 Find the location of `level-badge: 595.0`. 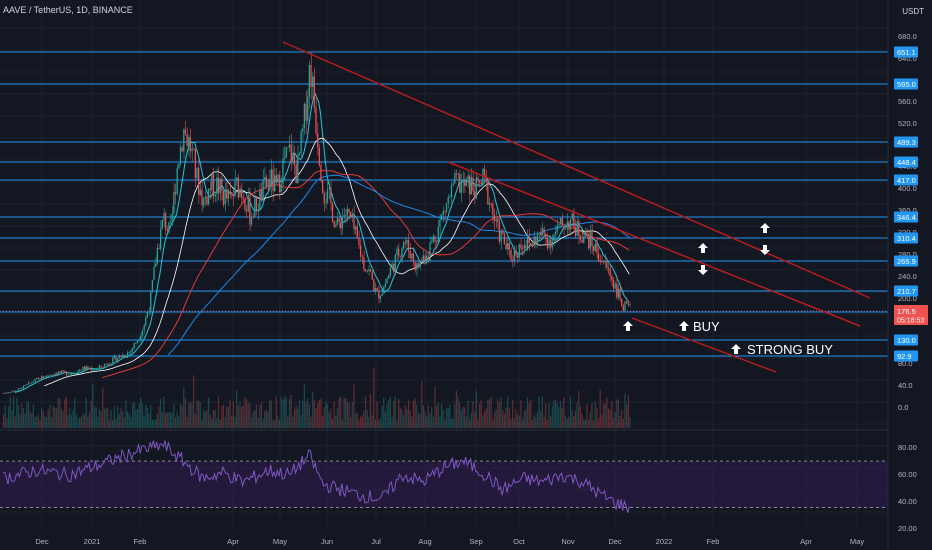

level-badge: 595.0 is located at coordinates (906, 84).